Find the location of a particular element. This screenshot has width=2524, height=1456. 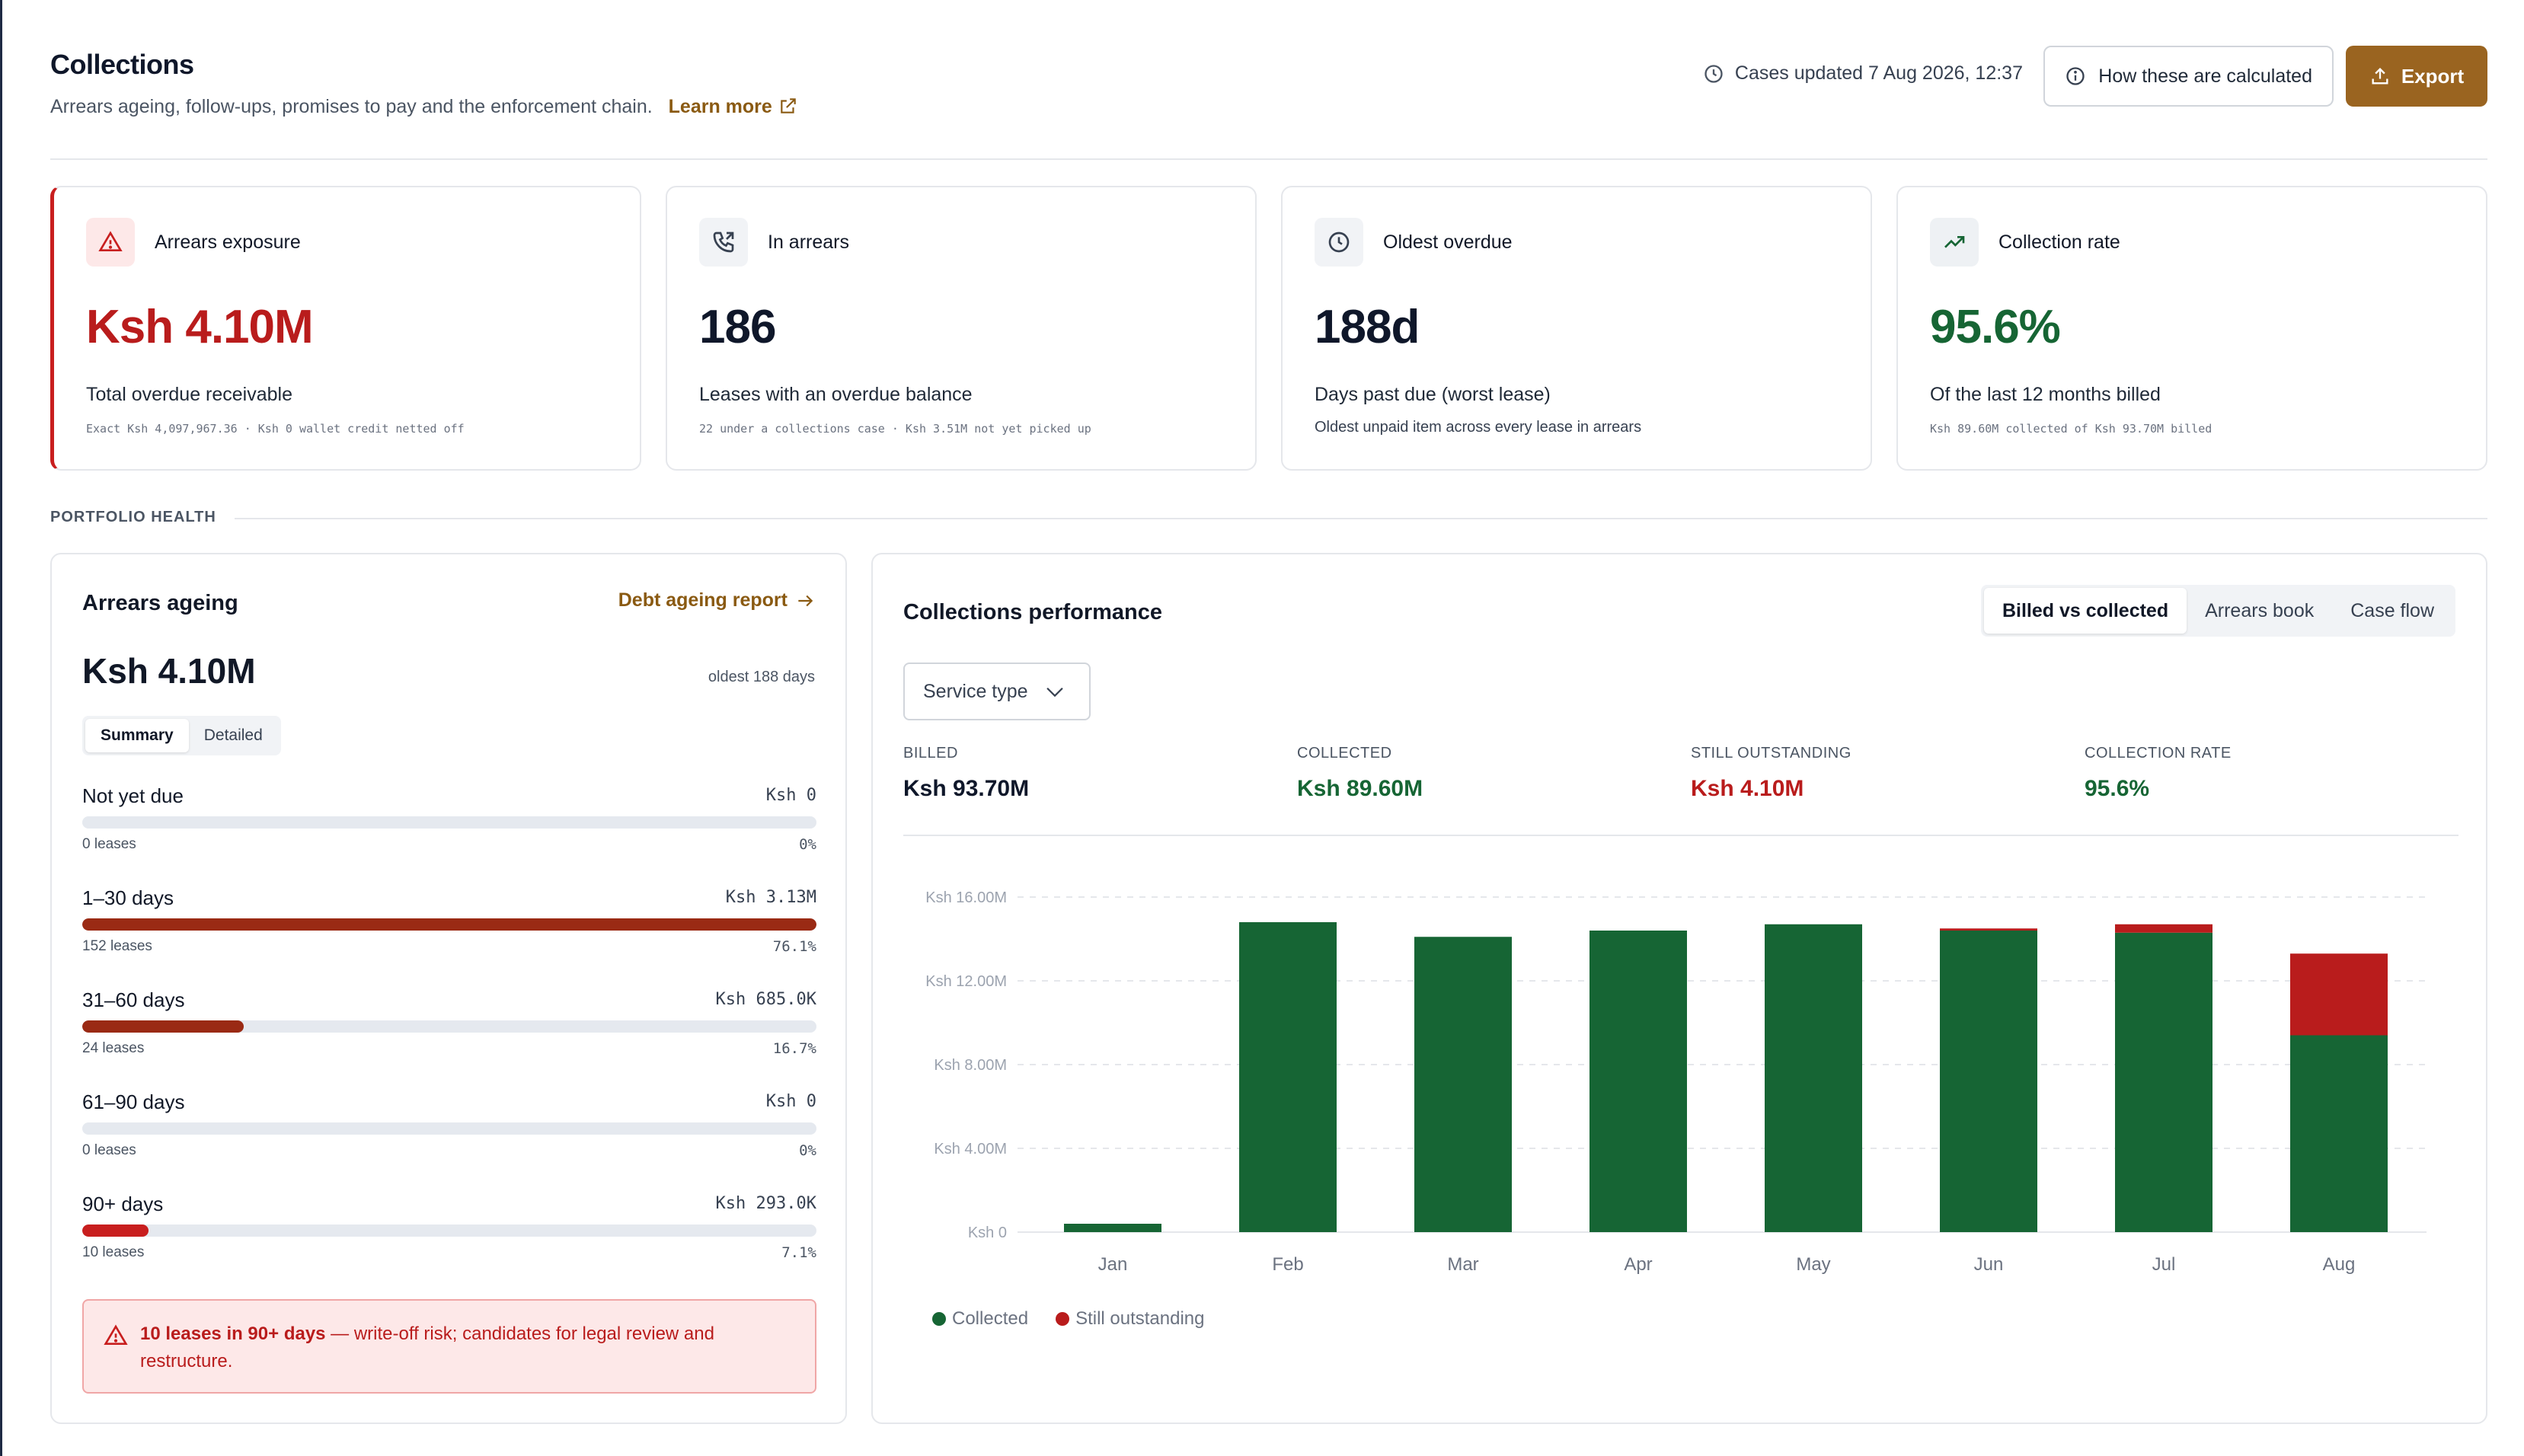

export-button: Export is located at coordinates (2416, 76).